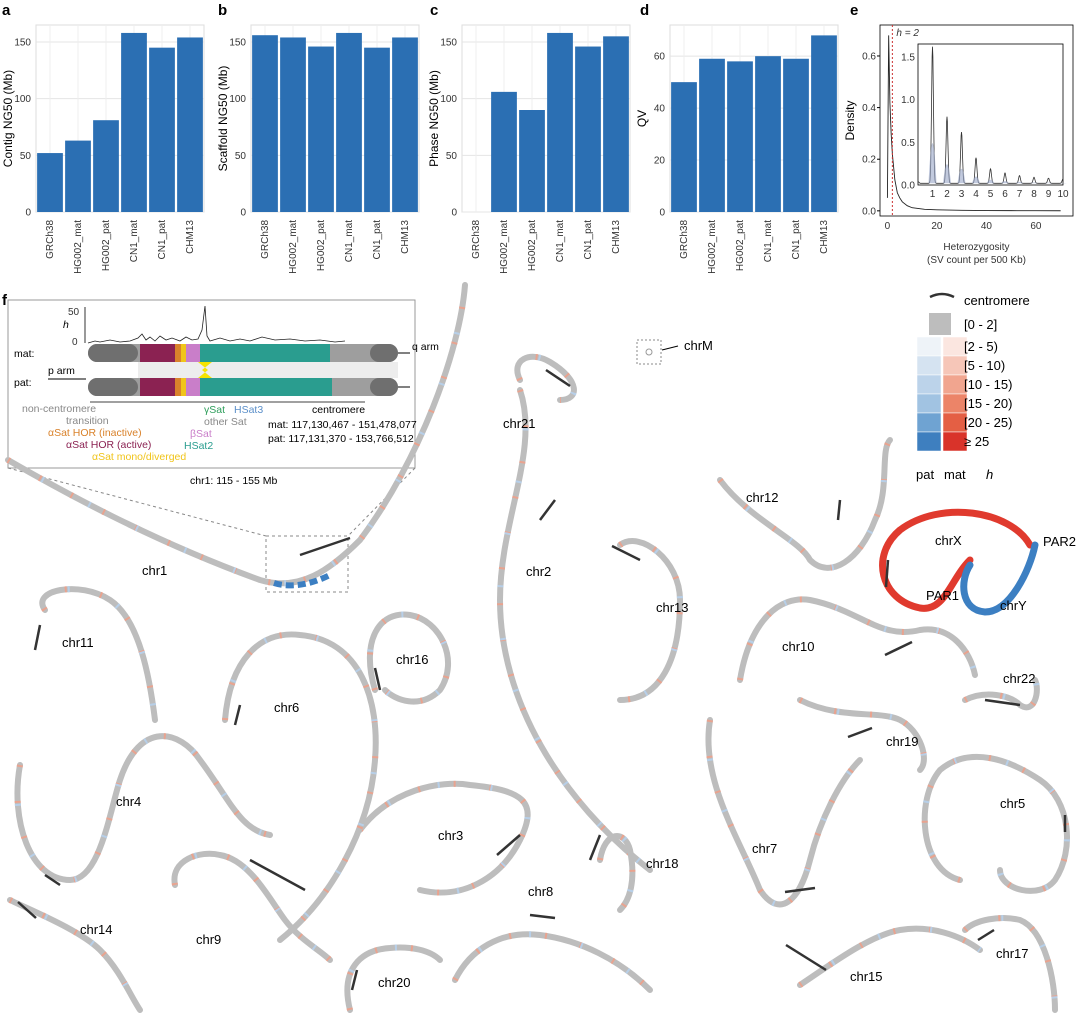 This screenshot has height=1031, width=1080. What do you see at coordinates (684, 147) in the screenshot?
I see `bar-GRCh38` at bounding box center [684, 147].